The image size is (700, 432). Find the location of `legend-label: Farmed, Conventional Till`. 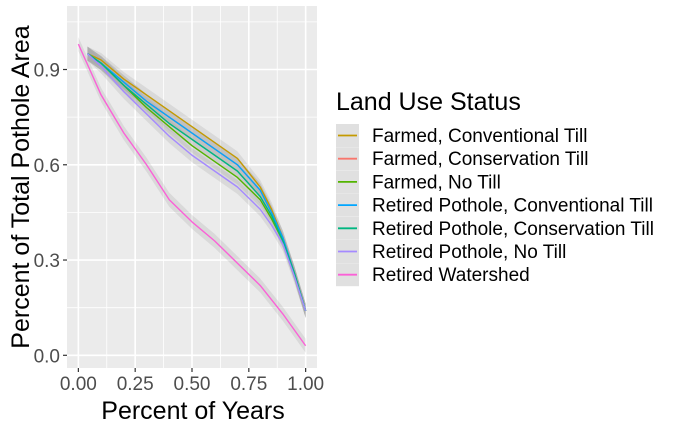

legend-label: Farmed, Conventional Till is located at coordinates (479, 136).